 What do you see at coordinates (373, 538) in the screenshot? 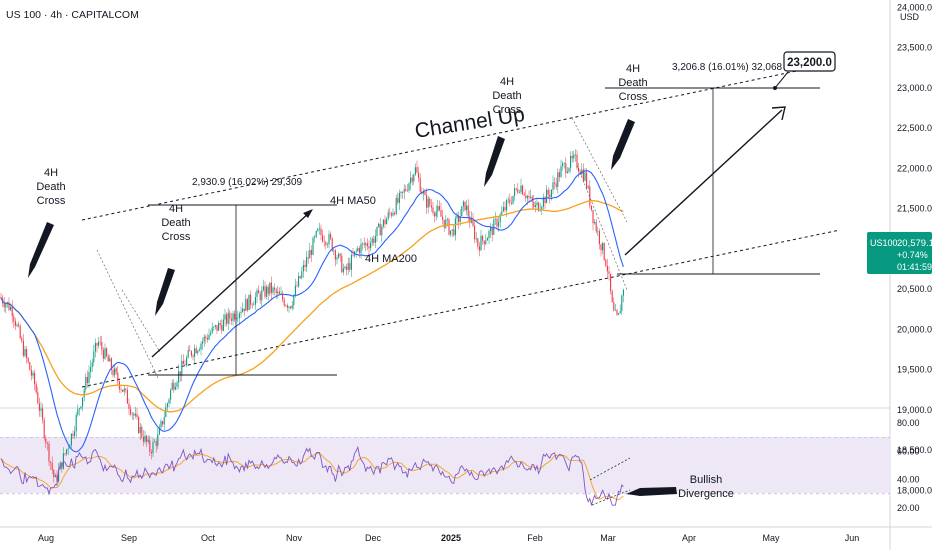
I see `time-tick-label: Dec` at bounding box center [373, 538].